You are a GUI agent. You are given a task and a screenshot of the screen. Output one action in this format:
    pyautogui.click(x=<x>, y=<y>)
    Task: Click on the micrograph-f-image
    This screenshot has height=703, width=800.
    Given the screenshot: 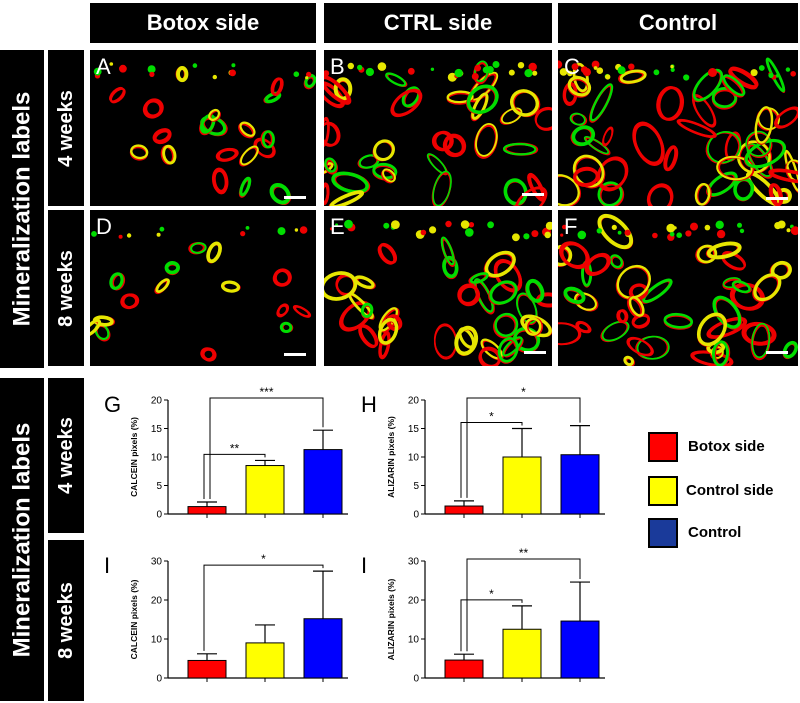 What is the action you would take?
    pyautogui.click(x=678, y=289)
    